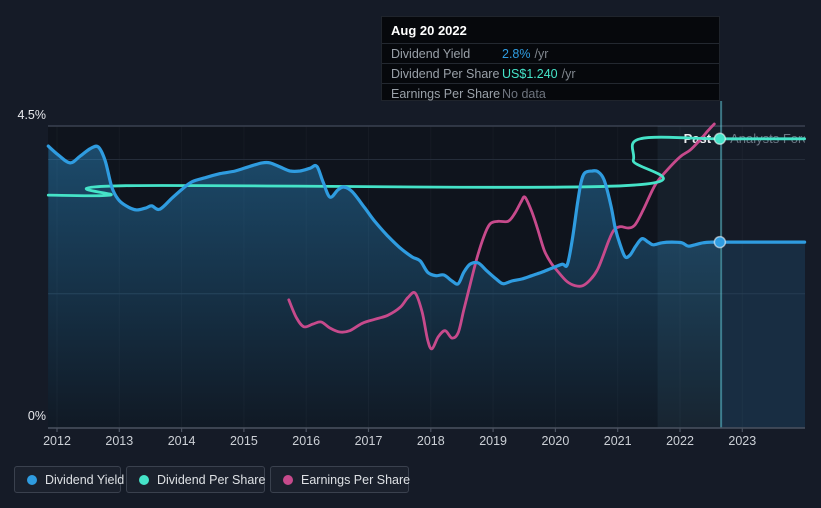 This screenshot has height=508, width=821. What do you see at coordinates (426, 166) in the screenshot?
I see `dividend-per-share-line` at bounding box center [426, 166].